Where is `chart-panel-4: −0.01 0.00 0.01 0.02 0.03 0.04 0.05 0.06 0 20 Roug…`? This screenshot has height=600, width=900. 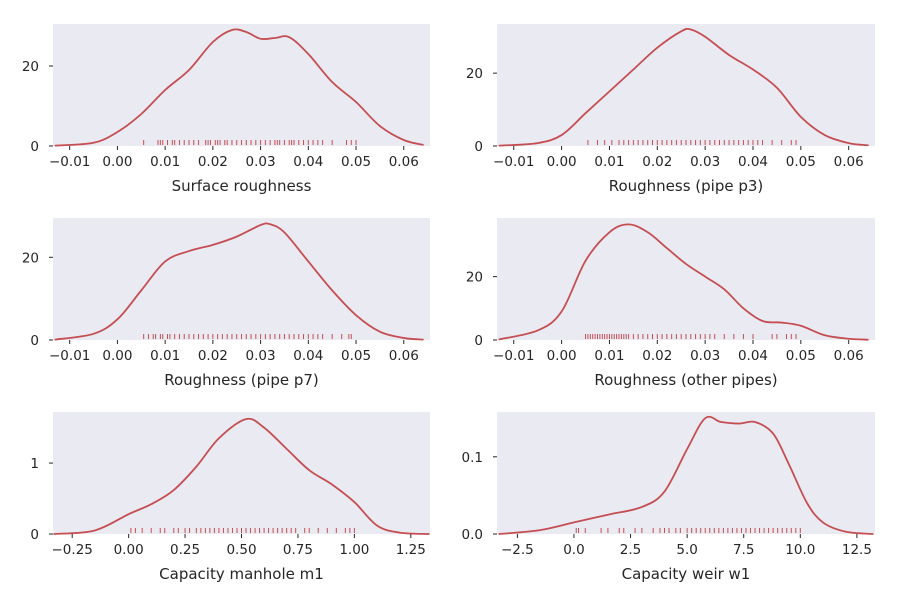
chart-panel-4: −0.01 0.00 0.01 0.02 0.03 0.04 0.05 0.06 0 20 Roug… is located at coordinates (670, 303).